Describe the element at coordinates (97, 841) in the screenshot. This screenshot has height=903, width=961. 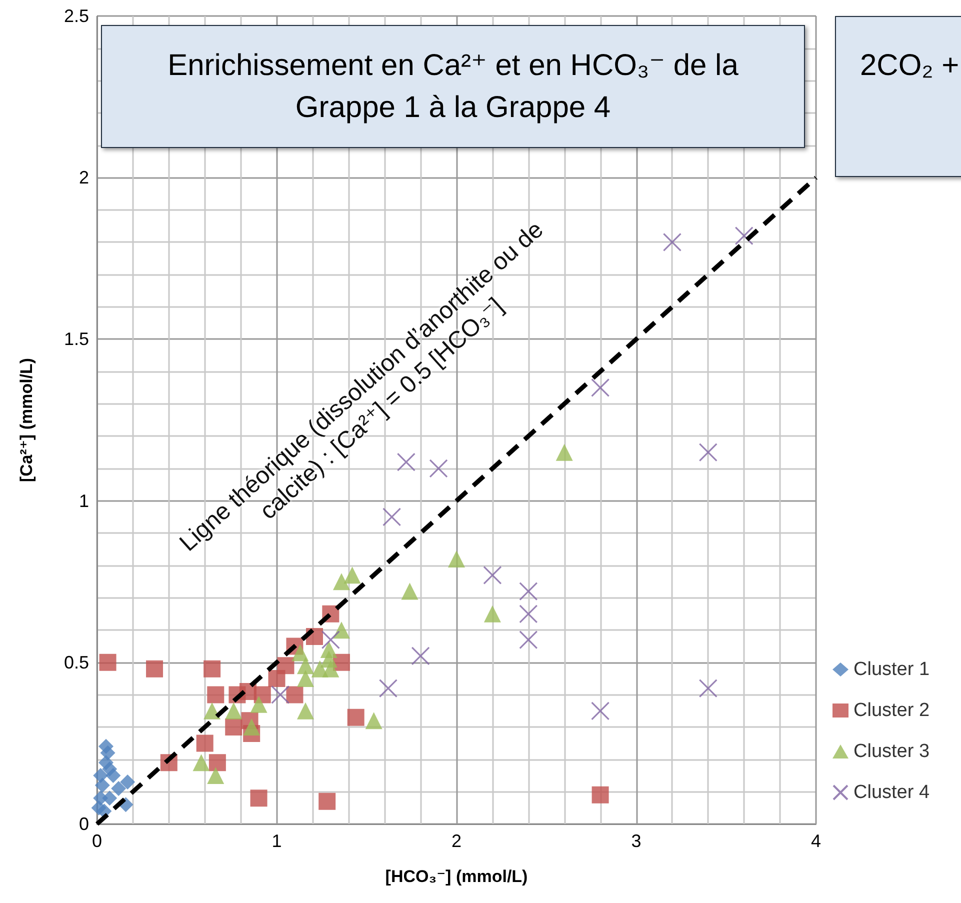
I see `x-tick-label: 0` at that location.